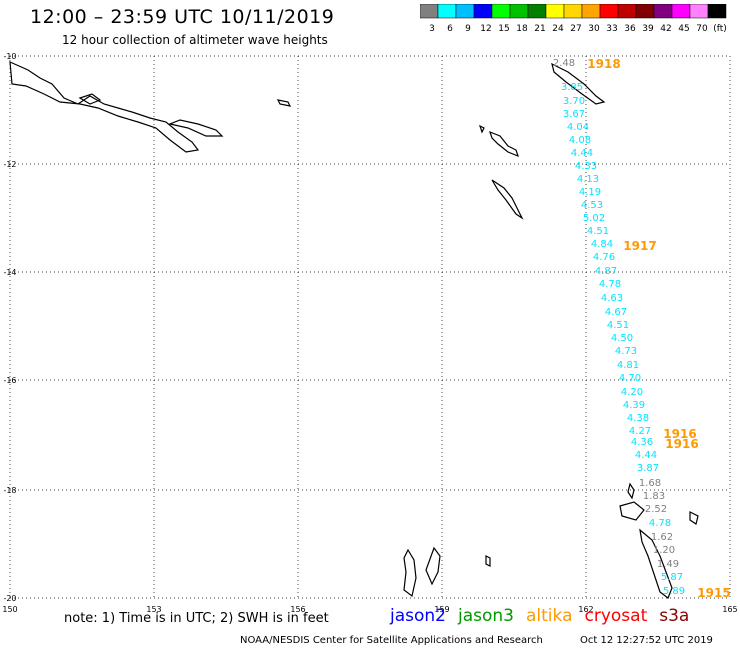  I want to click on track-value: 4.50, so click(622, 338).